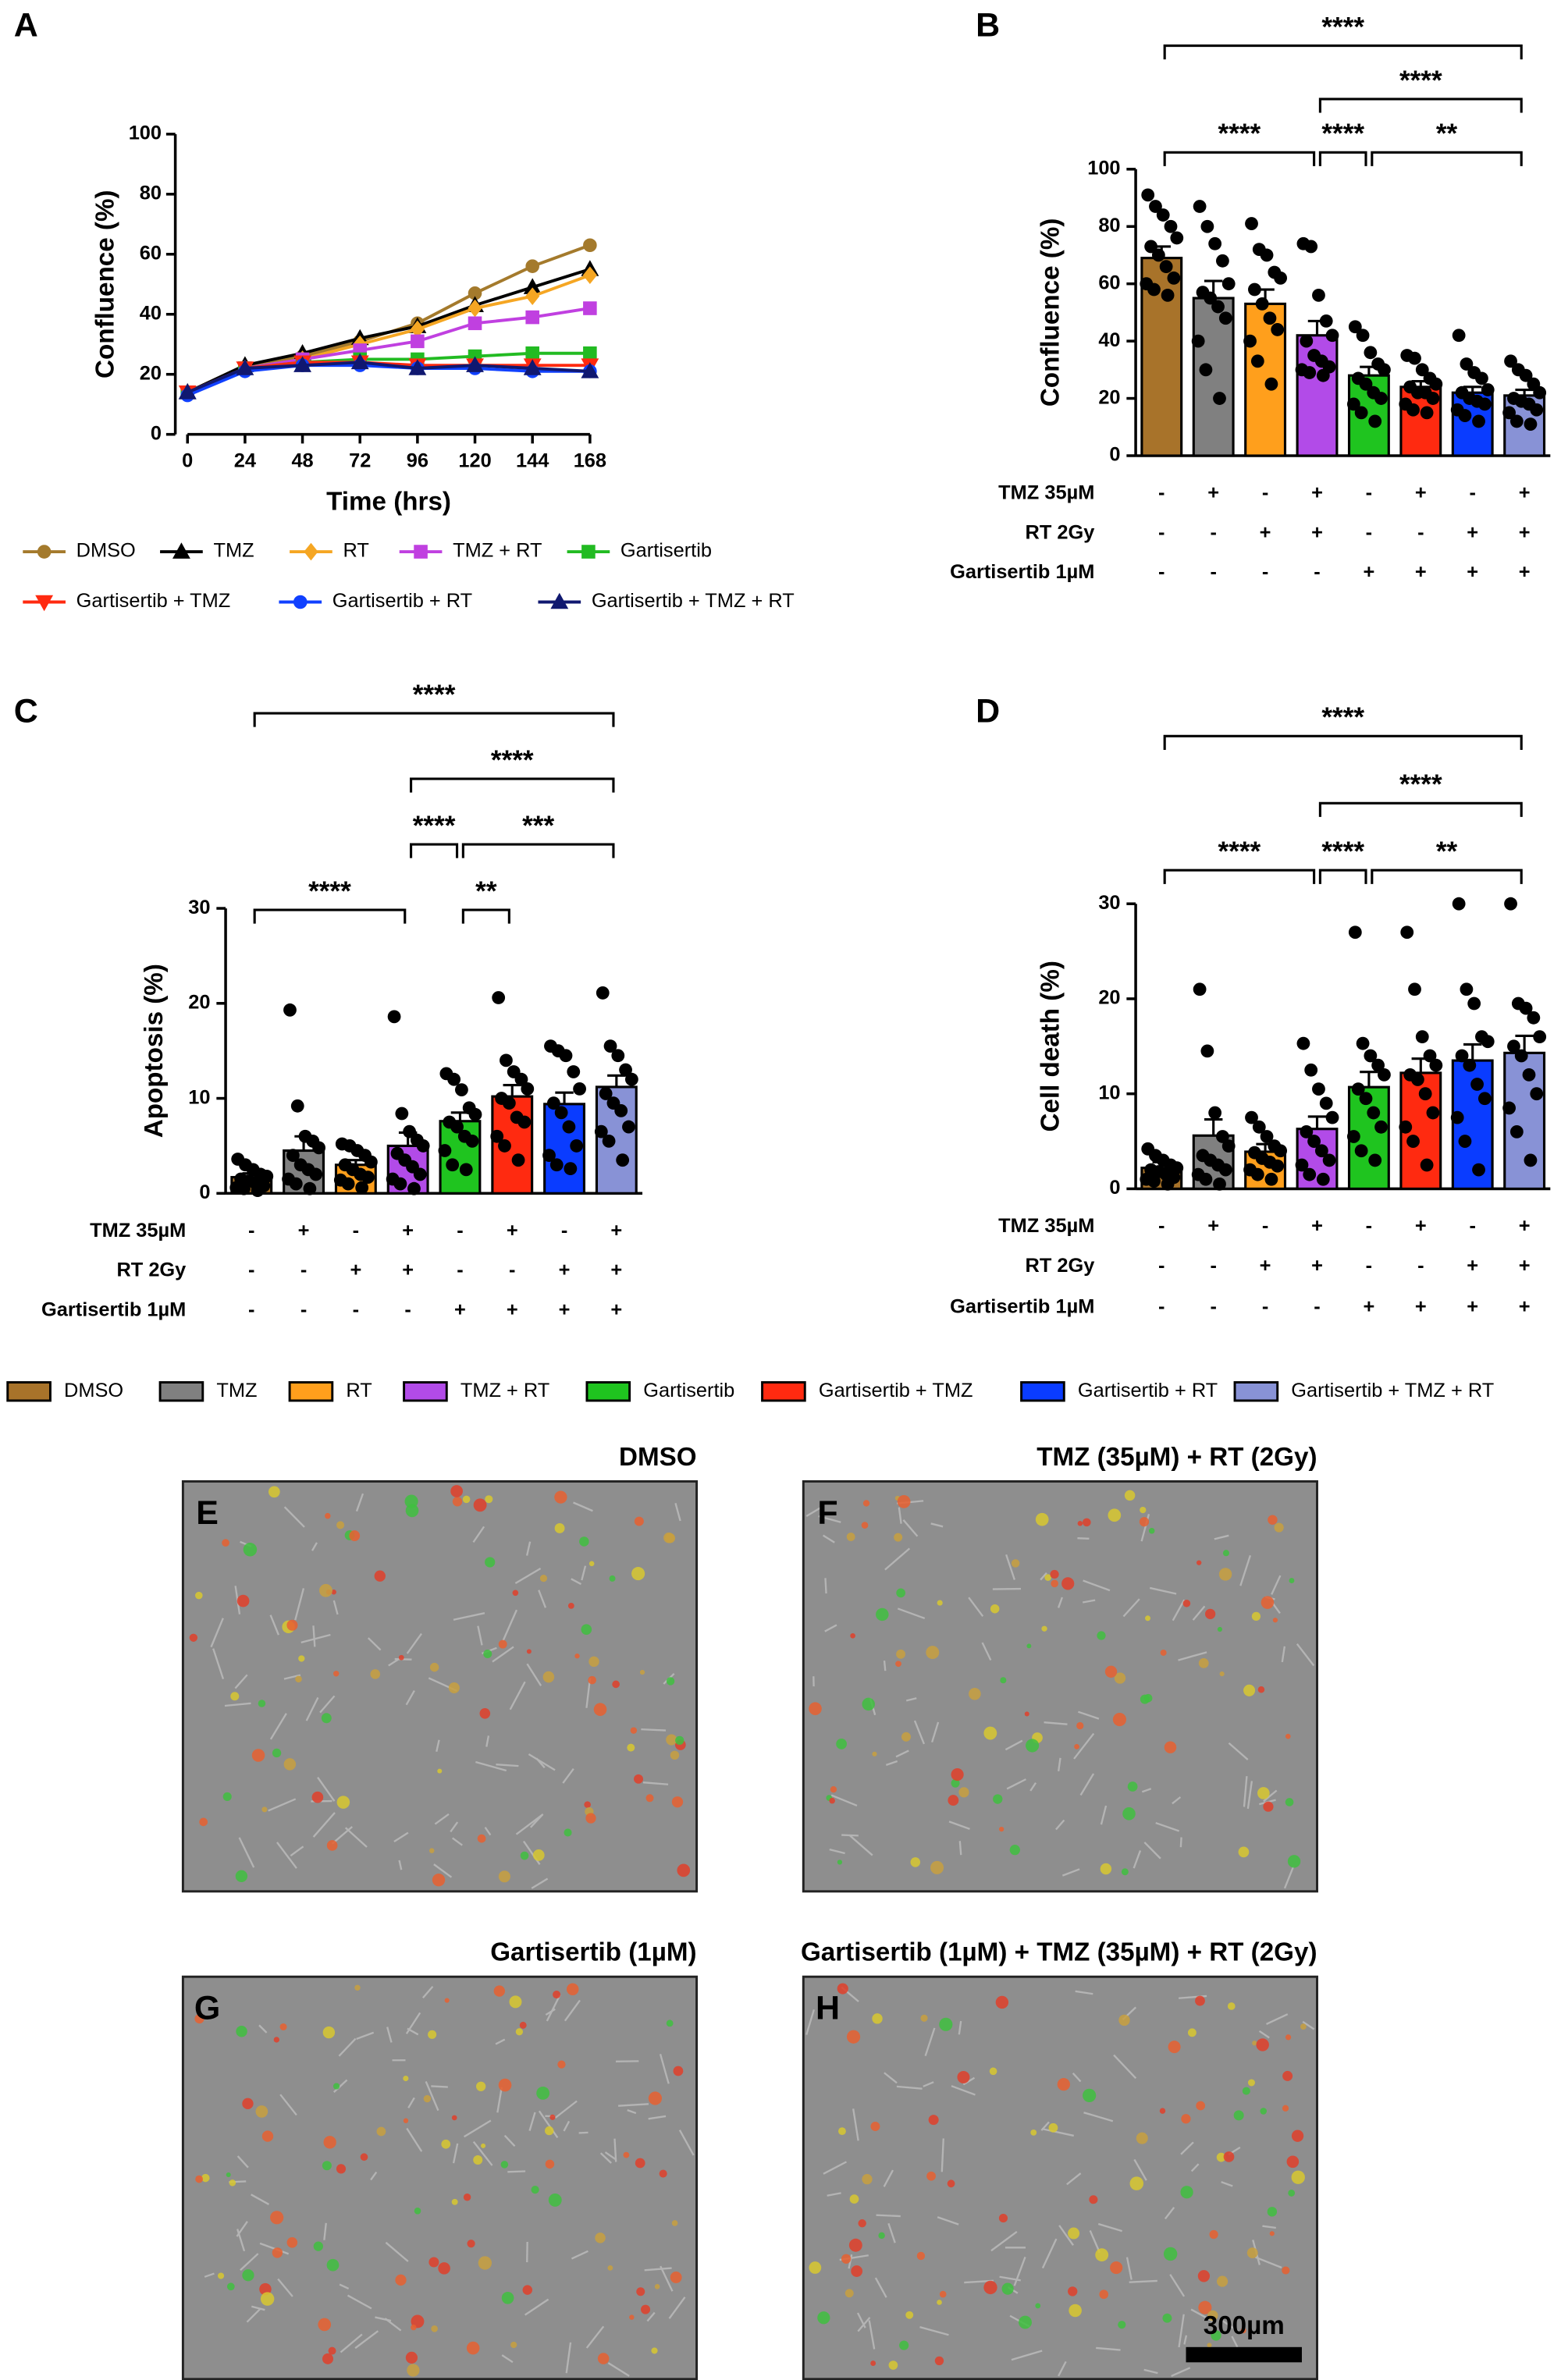  What do you see at coordinates (199, 1097) in the screenshot?
I see `y-tick-label: 10` at bounding box center [199, 1097].